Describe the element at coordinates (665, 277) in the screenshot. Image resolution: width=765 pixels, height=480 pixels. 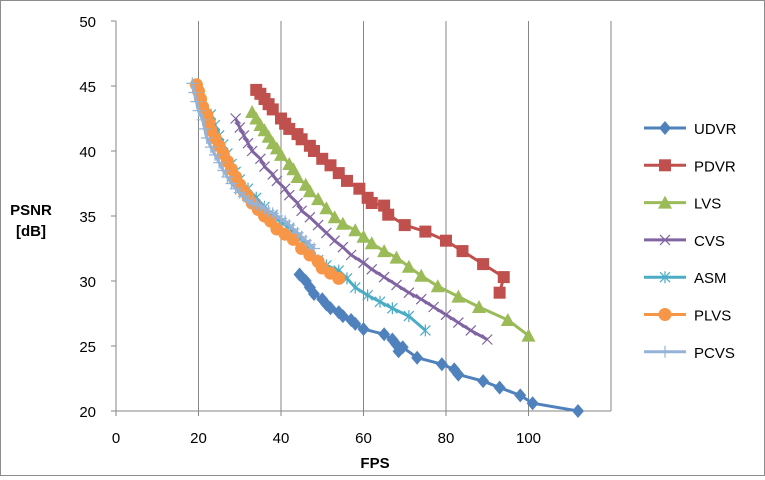
I see `legend-marker-asm` at that location.